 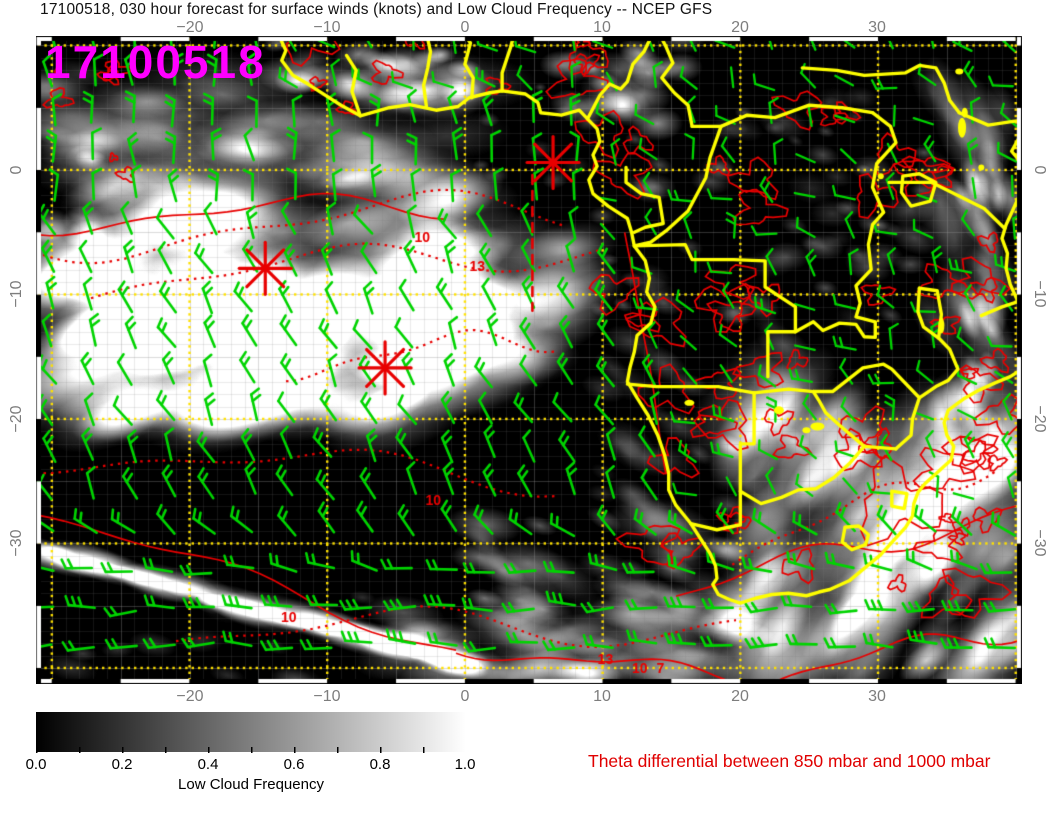 What do you see at coordinates (36, 764) in the screenshot?
I see `colorbar-tick-0.0: 0.0` at bounding box center [36, 764].